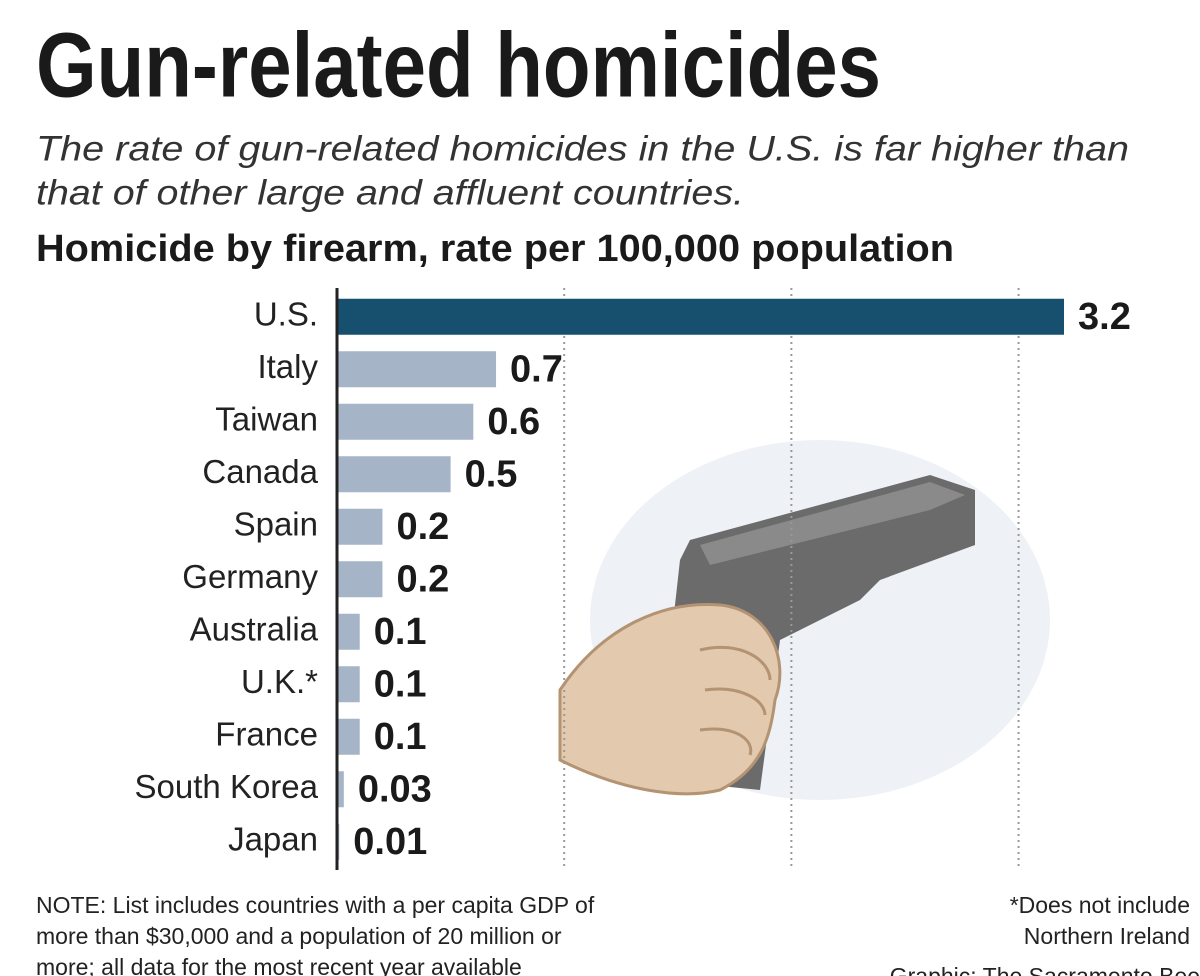 The image size is (1200, 976). What do you see at coordinates (670, 699) in the screenshot?
I see `hand` at bounding box center [670, 699].